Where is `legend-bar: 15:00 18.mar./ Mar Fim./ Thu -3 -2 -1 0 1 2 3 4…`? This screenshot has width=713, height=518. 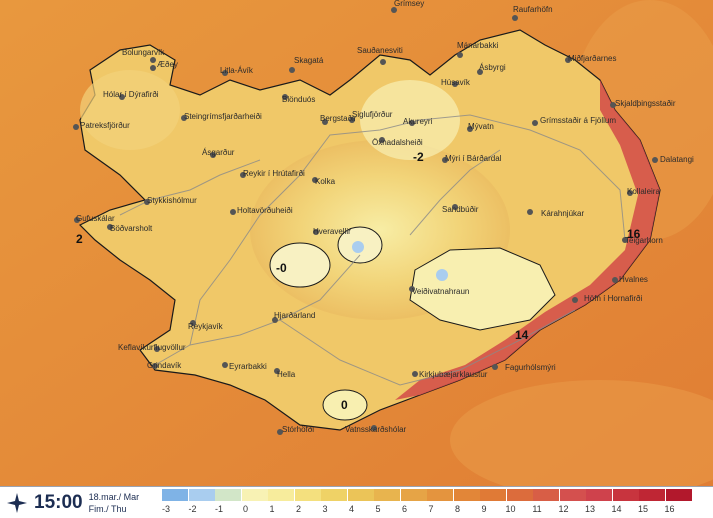
legend-bar: 15:00 18.mar./ Mar Fim./ Thu -3 -2 -1 0 1 2 3 4… is located at coordinates (356, 502).